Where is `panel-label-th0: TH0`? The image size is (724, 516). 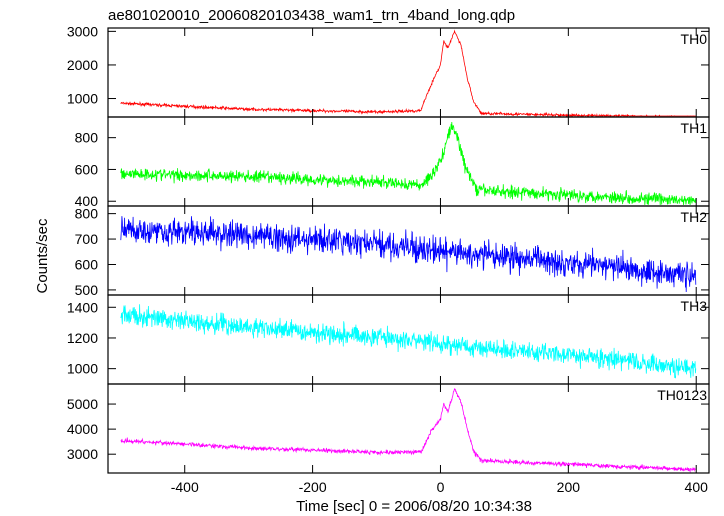
panel-label-th0: TH0 is located at coordinates (694, 39).